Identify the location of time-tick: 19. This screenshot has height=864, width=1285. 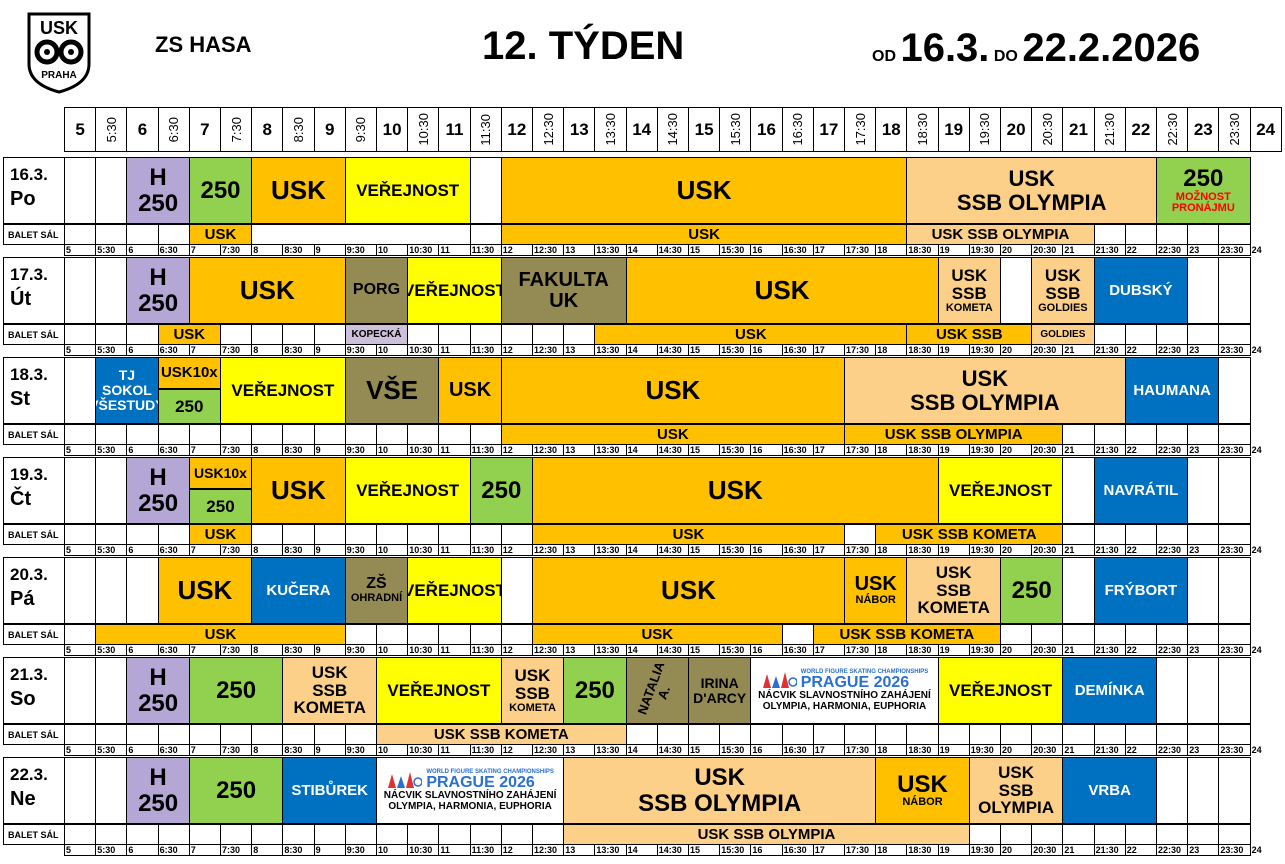
(953, 750).